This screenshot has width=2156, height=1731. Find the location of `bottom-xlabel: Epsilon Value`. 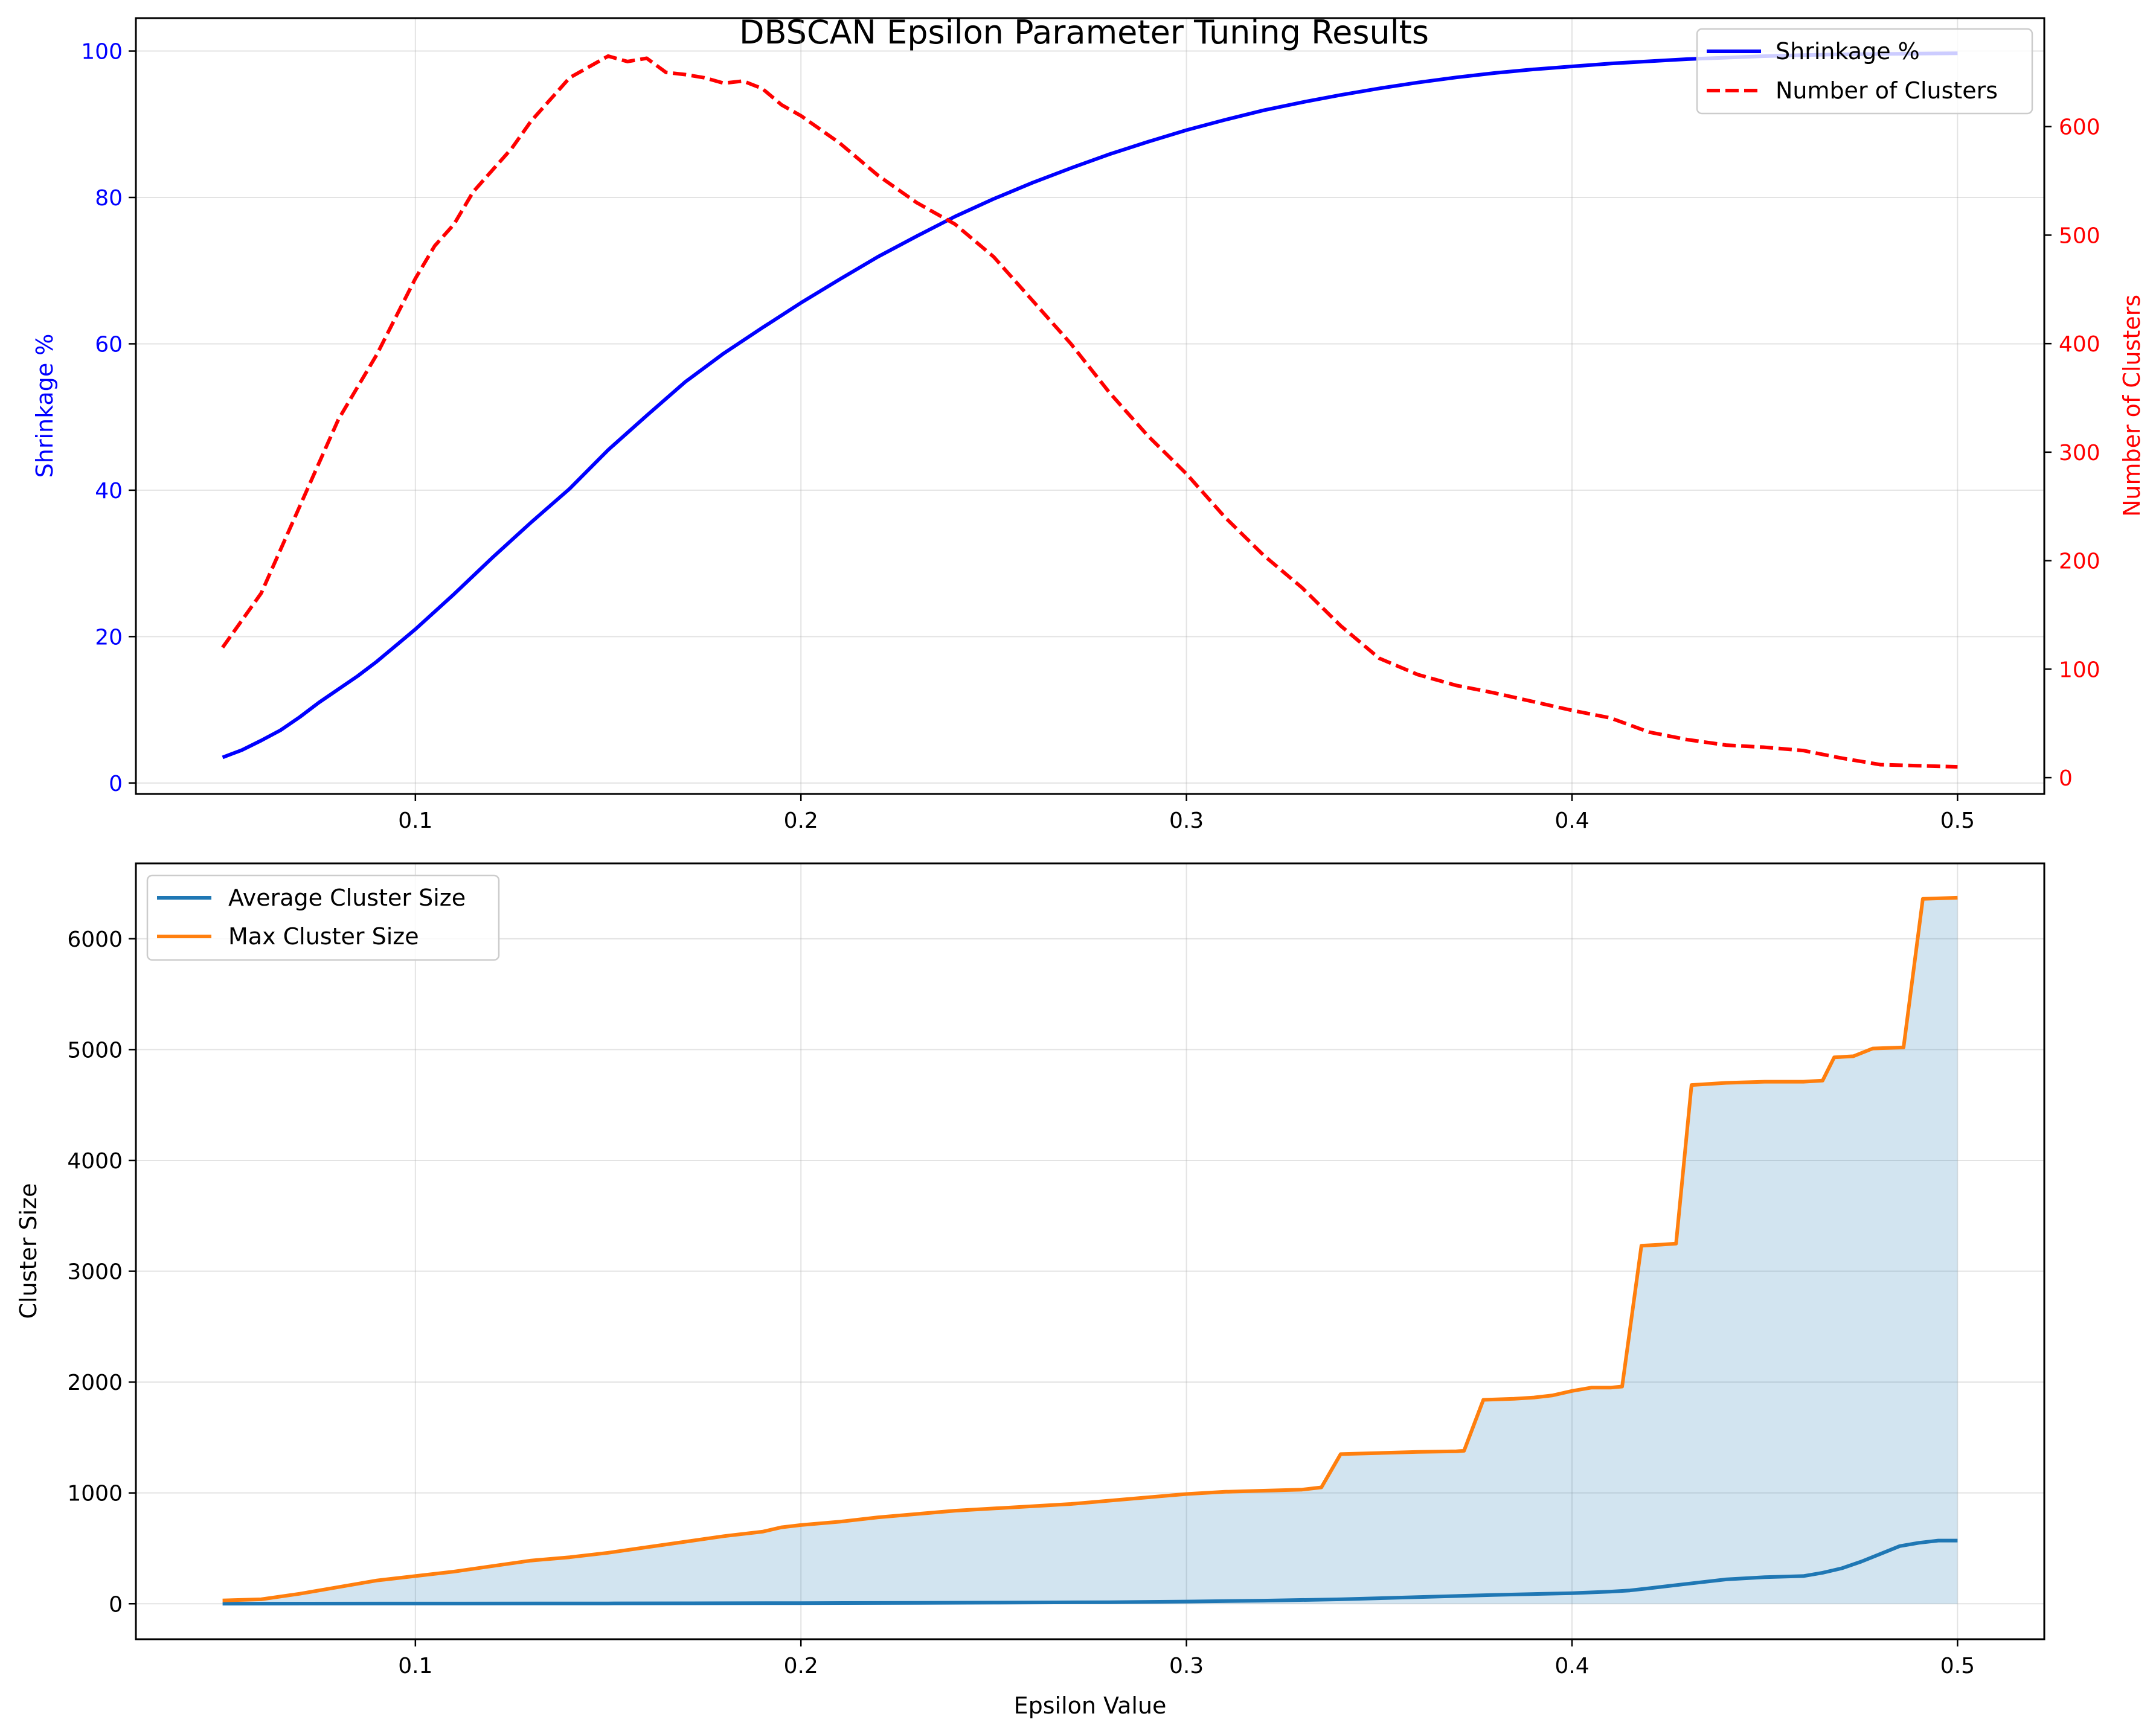

bottom-xlabel: Epsilon Value is located at coordinates (1090, 1705).